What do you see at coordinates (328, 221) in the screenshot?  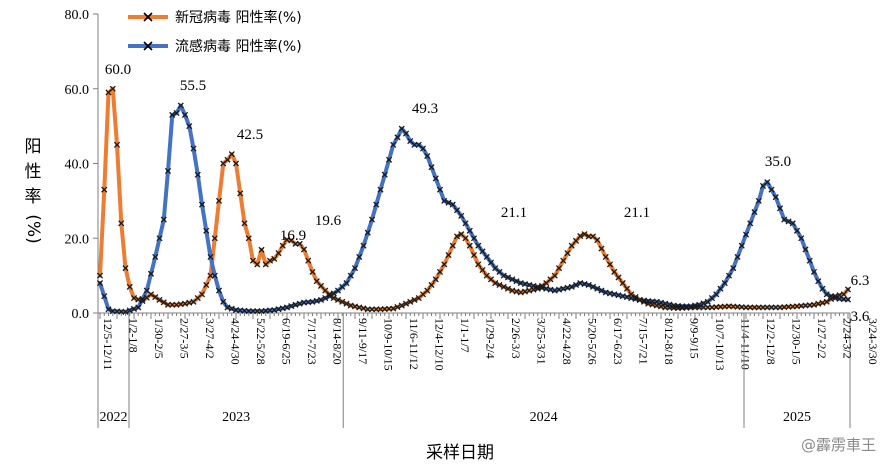 I see `peak-label-covid-4: 19.6` at bounding box center [328, 221].